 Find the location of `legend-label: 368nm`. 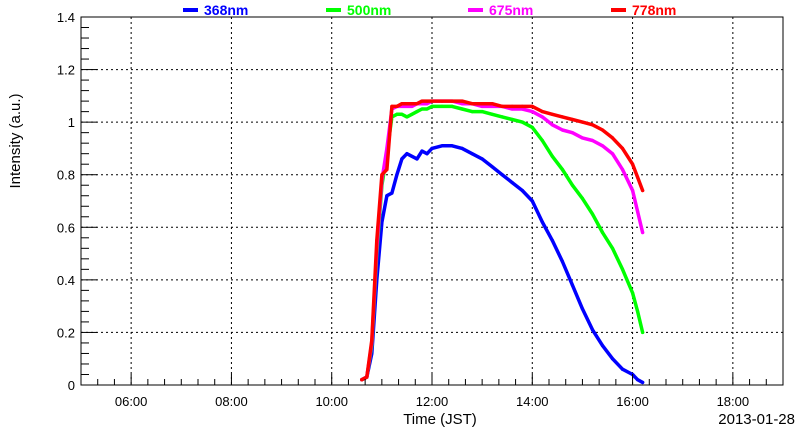

legend-label: 368nm is located at coordinates (226, 10).